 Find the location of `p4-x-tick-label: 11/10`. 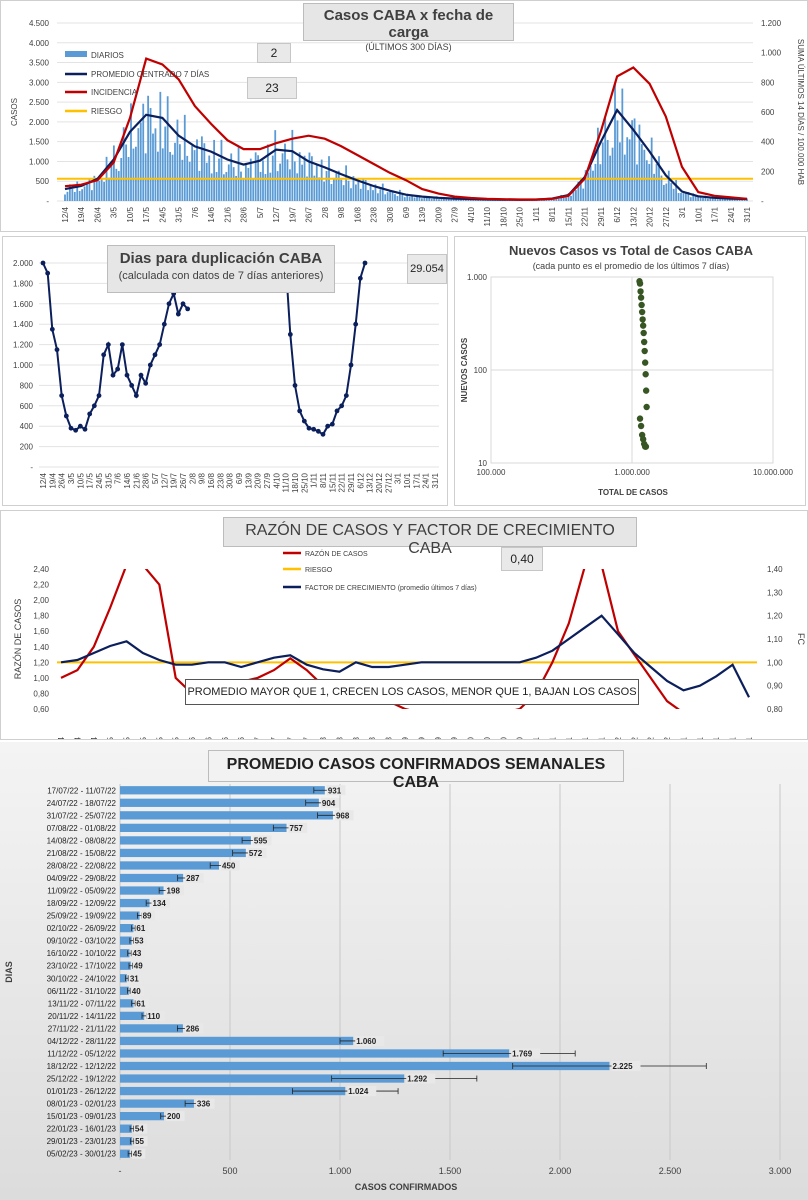

p4-x-tick-label: 11/10 is located at coordinates (487, 738).